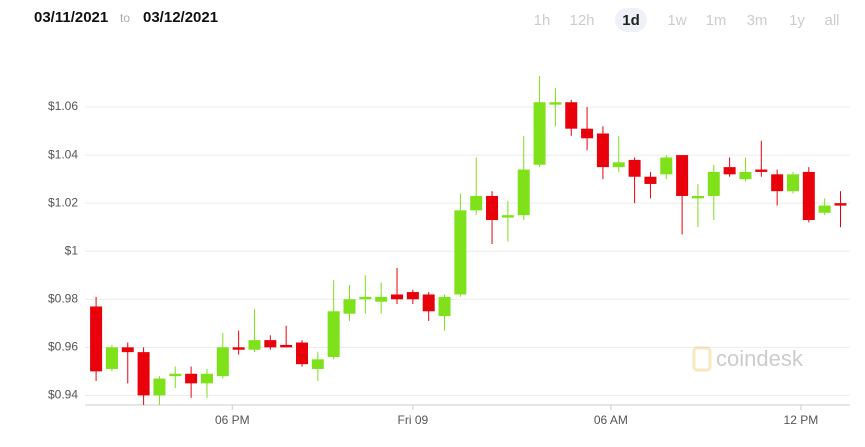 The width and height of the screenshot is (865, 447). Describe the element at coordinates (63, 395) in the screenshot. I see `y-tick-label: $0.94` at that location.